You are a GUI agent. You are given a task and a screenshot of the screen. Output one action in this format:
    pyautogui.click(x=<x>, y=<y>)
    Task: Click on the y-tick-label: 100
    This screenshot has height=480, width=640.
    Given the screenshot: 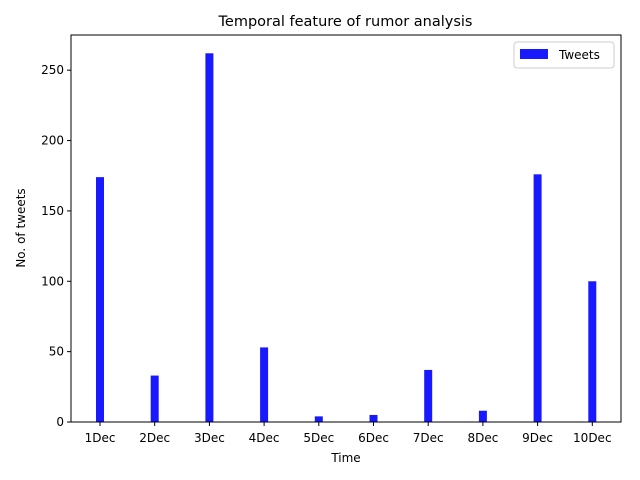 What is the action you would take?
    pyautogui.click(x=52, y=281)
    